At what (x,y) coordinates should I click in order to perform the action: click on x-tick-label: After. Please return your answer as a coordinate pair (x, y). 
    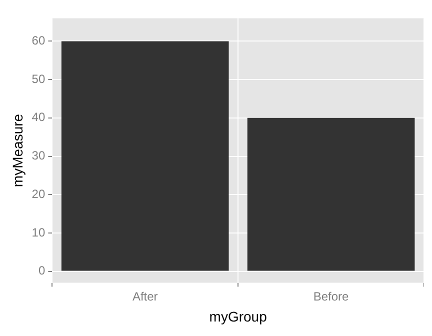
    Looking at the image, I should click on (145, 296).